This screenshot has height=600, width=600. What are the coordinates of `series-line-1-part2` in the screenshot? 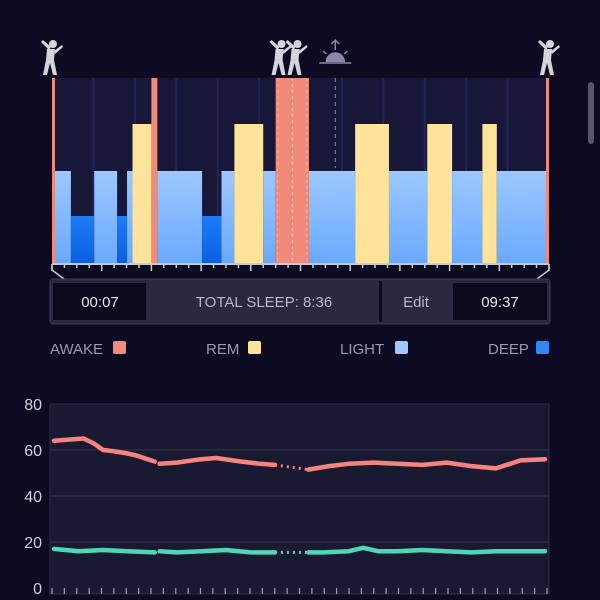 It's located at (217, 551).